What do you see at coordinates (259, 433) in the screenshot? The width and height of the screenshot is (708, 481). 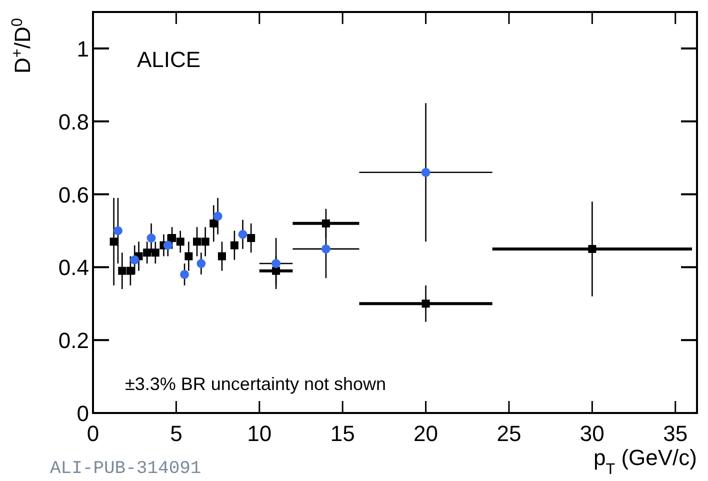 I see `x-tick-label: 10` at bounding box center [259, 433].